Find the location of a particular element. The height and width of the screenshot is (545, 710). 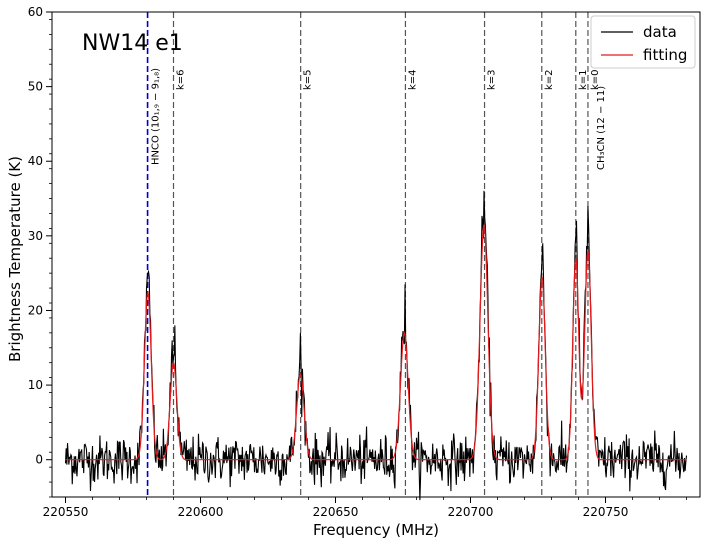

y-tick-label: 0 is located at coordinates (39, 460).